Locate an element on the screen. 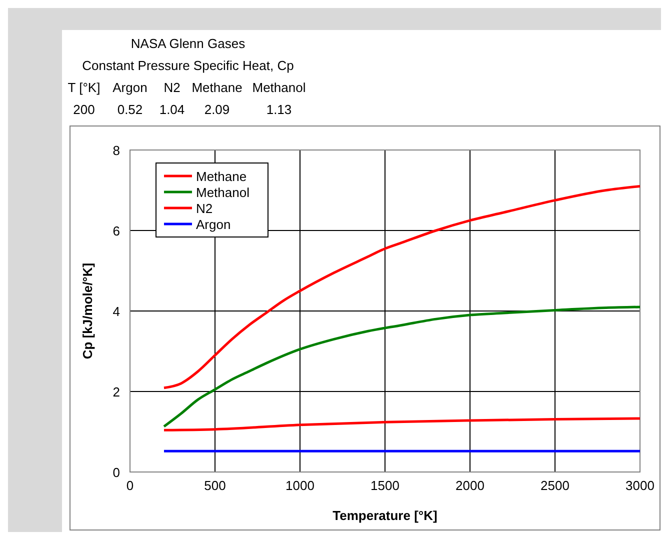 Image resolution: width=669 pixels, height=540 pixels. text: 200 is located at coordinates (84, 109).